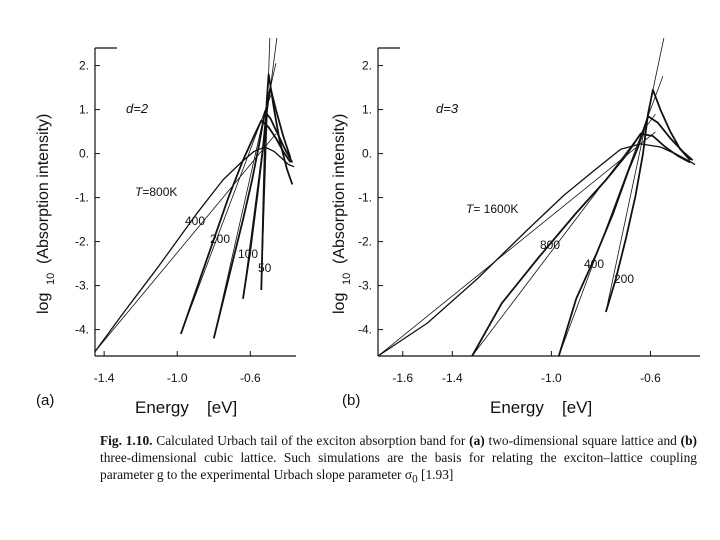 The height and width of the screenshot is (540, 720). I want to click on panel-b-y-tick-label: 2., so click(367, 66).